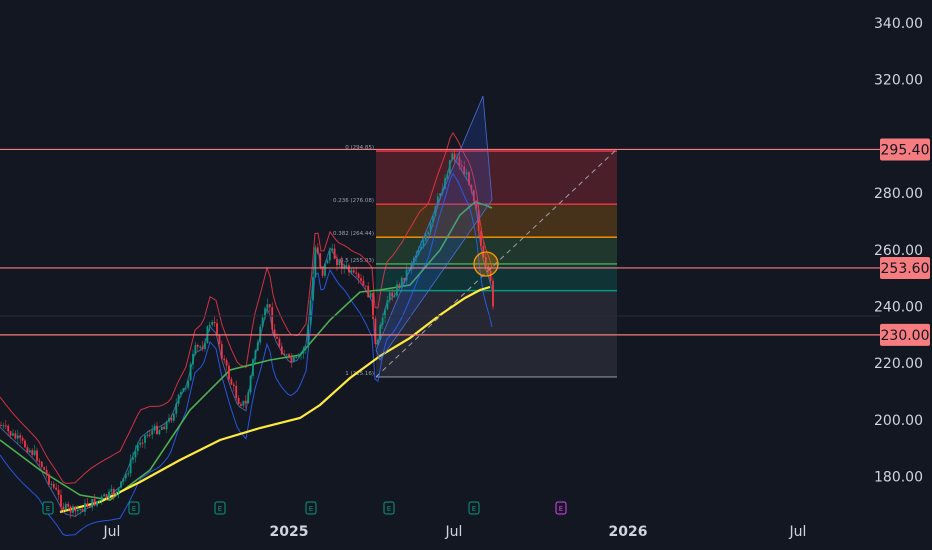 The height and width of the screenshot is (550, 932). I want to click on fib-level-label: 1 (215.16), so click(359, 374).